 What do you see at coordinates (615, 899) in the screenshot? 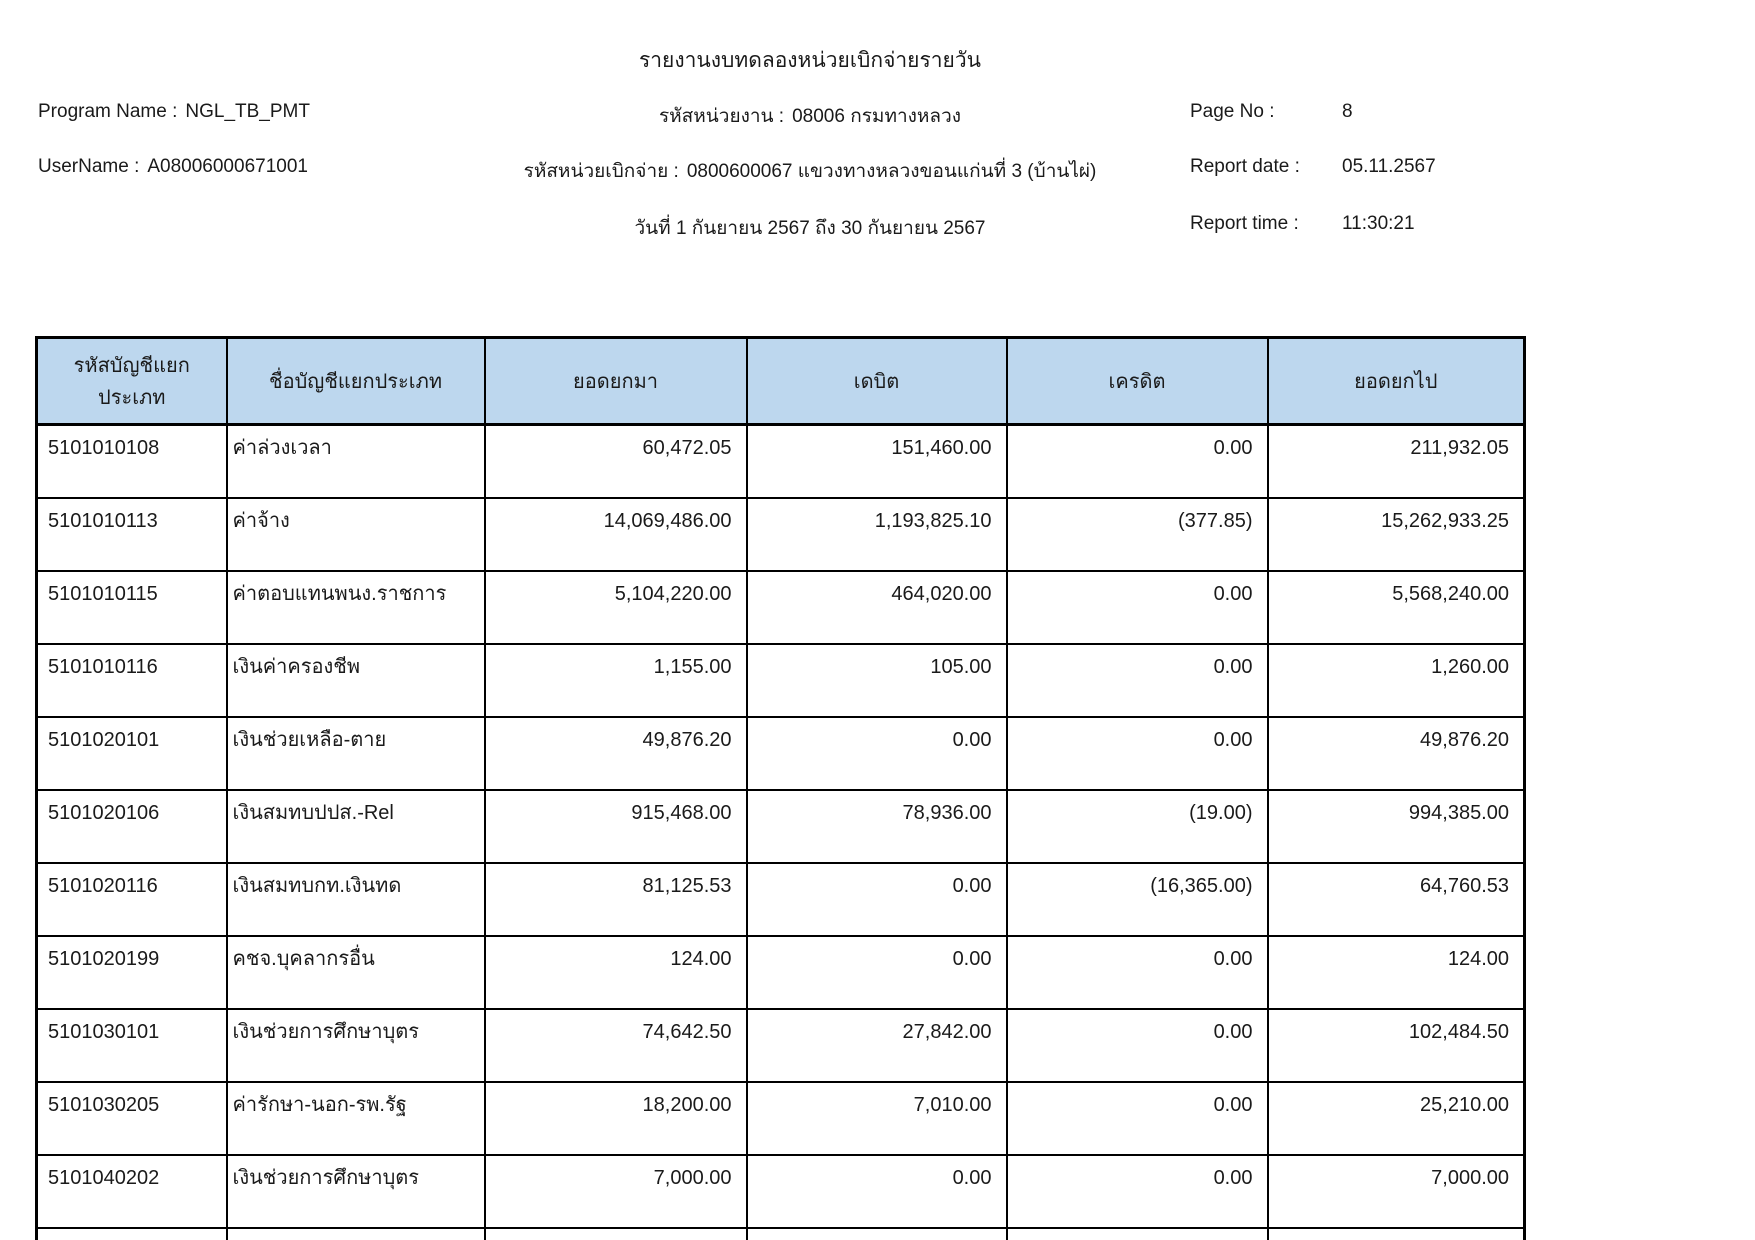
I see `beginning-balance-cell: 81,125.53` at bounding box center [615, 899].